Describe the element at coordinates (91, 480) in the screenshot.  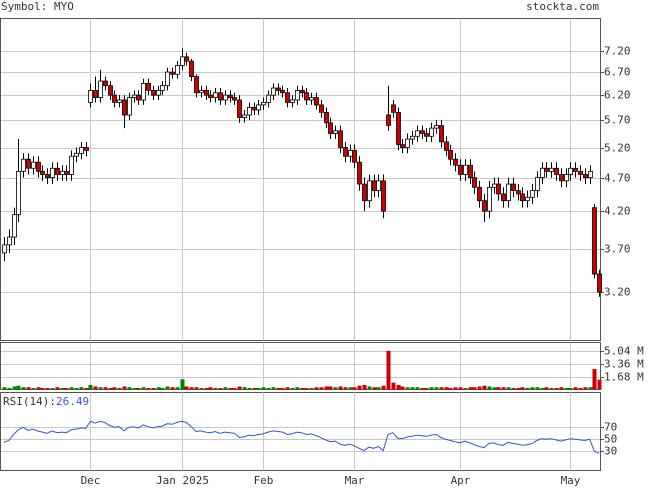
I see `x-tick-label: Dec` at that location.